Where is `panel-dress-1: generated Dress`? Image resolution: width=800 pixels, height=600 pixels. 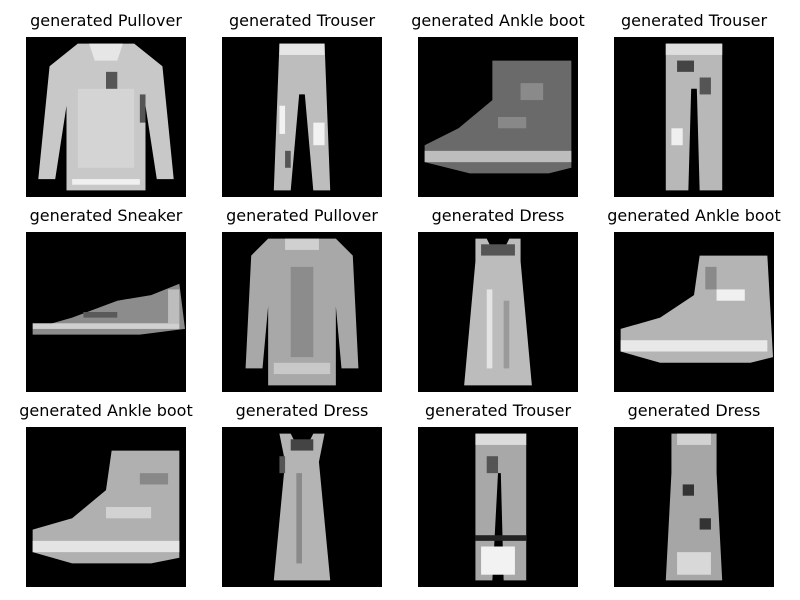
panel-dress-1: generated Dress is located at coordinates (498, 293).